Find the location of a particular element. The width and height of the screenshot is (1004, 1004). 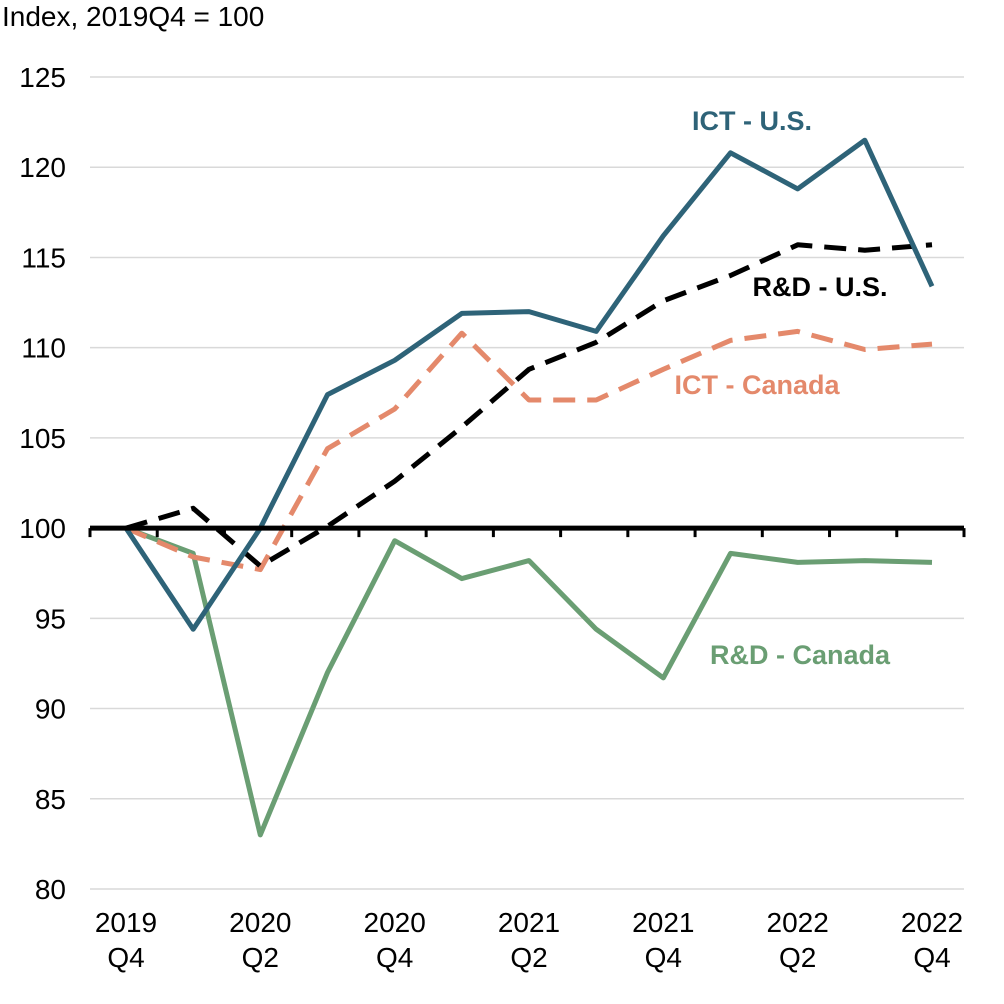

x-tick-year-2: 2020 is located at coordinates (395, 922).